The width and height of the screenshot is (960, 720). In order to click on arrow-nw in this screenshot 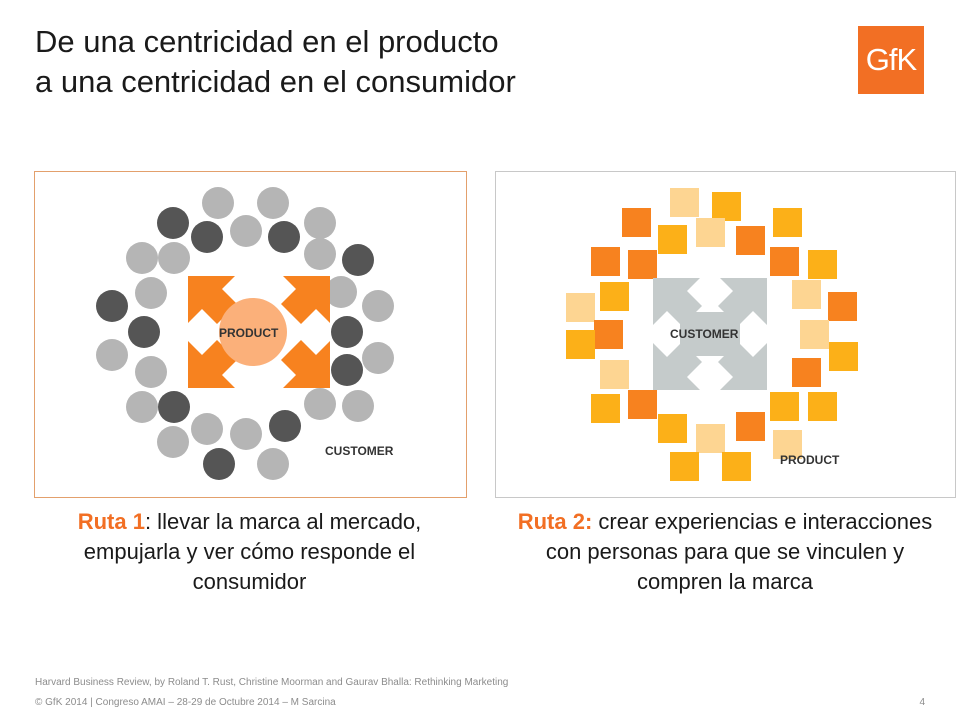, I will do `click(212, 300)`.